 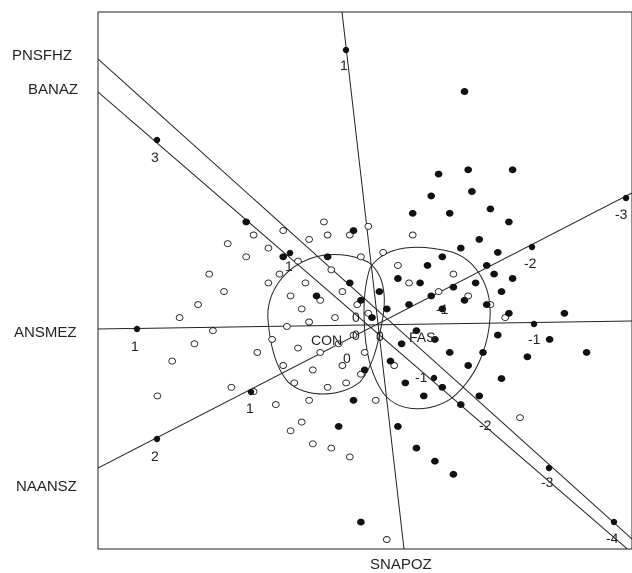 What do you see at coordinates (42, 55) in the screenshot?
I see `axis-label-pnsfhz: PNSFHZ` at bounding box center [42, 55].